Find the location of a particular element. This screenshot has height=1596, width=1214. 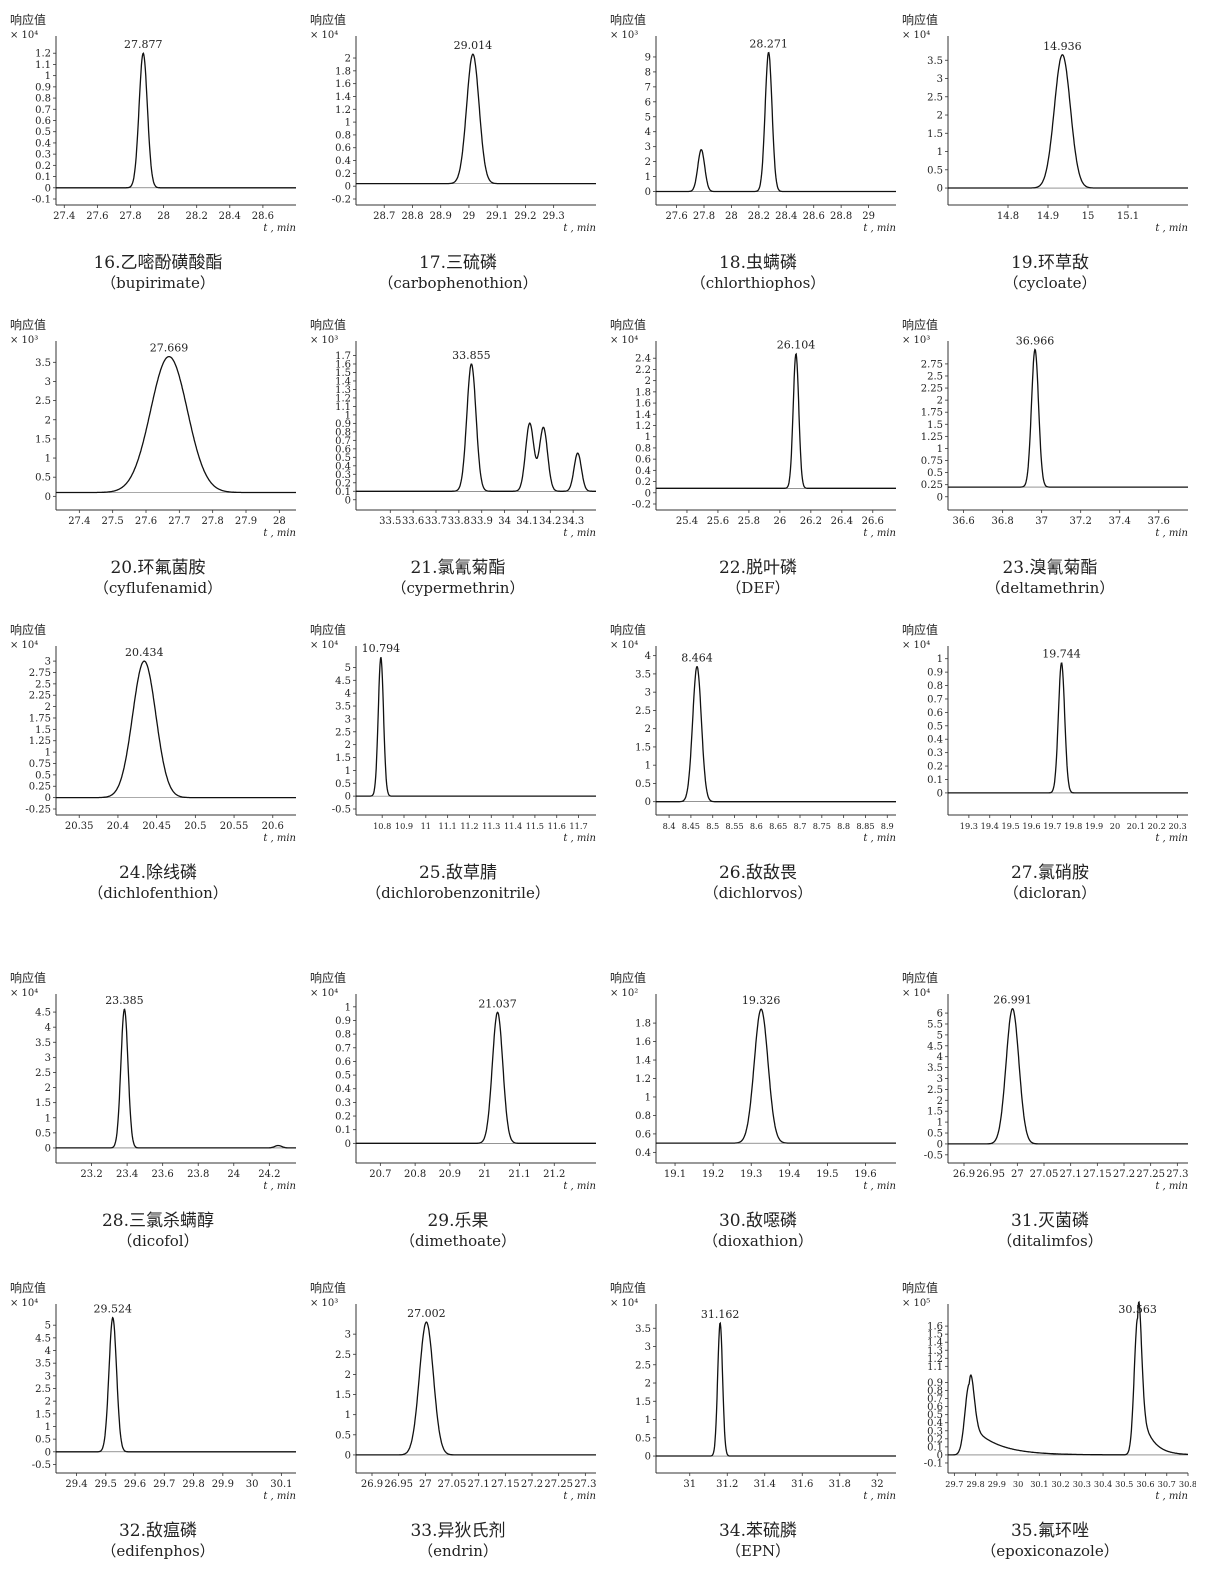

peak-label: 36.966 is located at coordinates (1035, 340).